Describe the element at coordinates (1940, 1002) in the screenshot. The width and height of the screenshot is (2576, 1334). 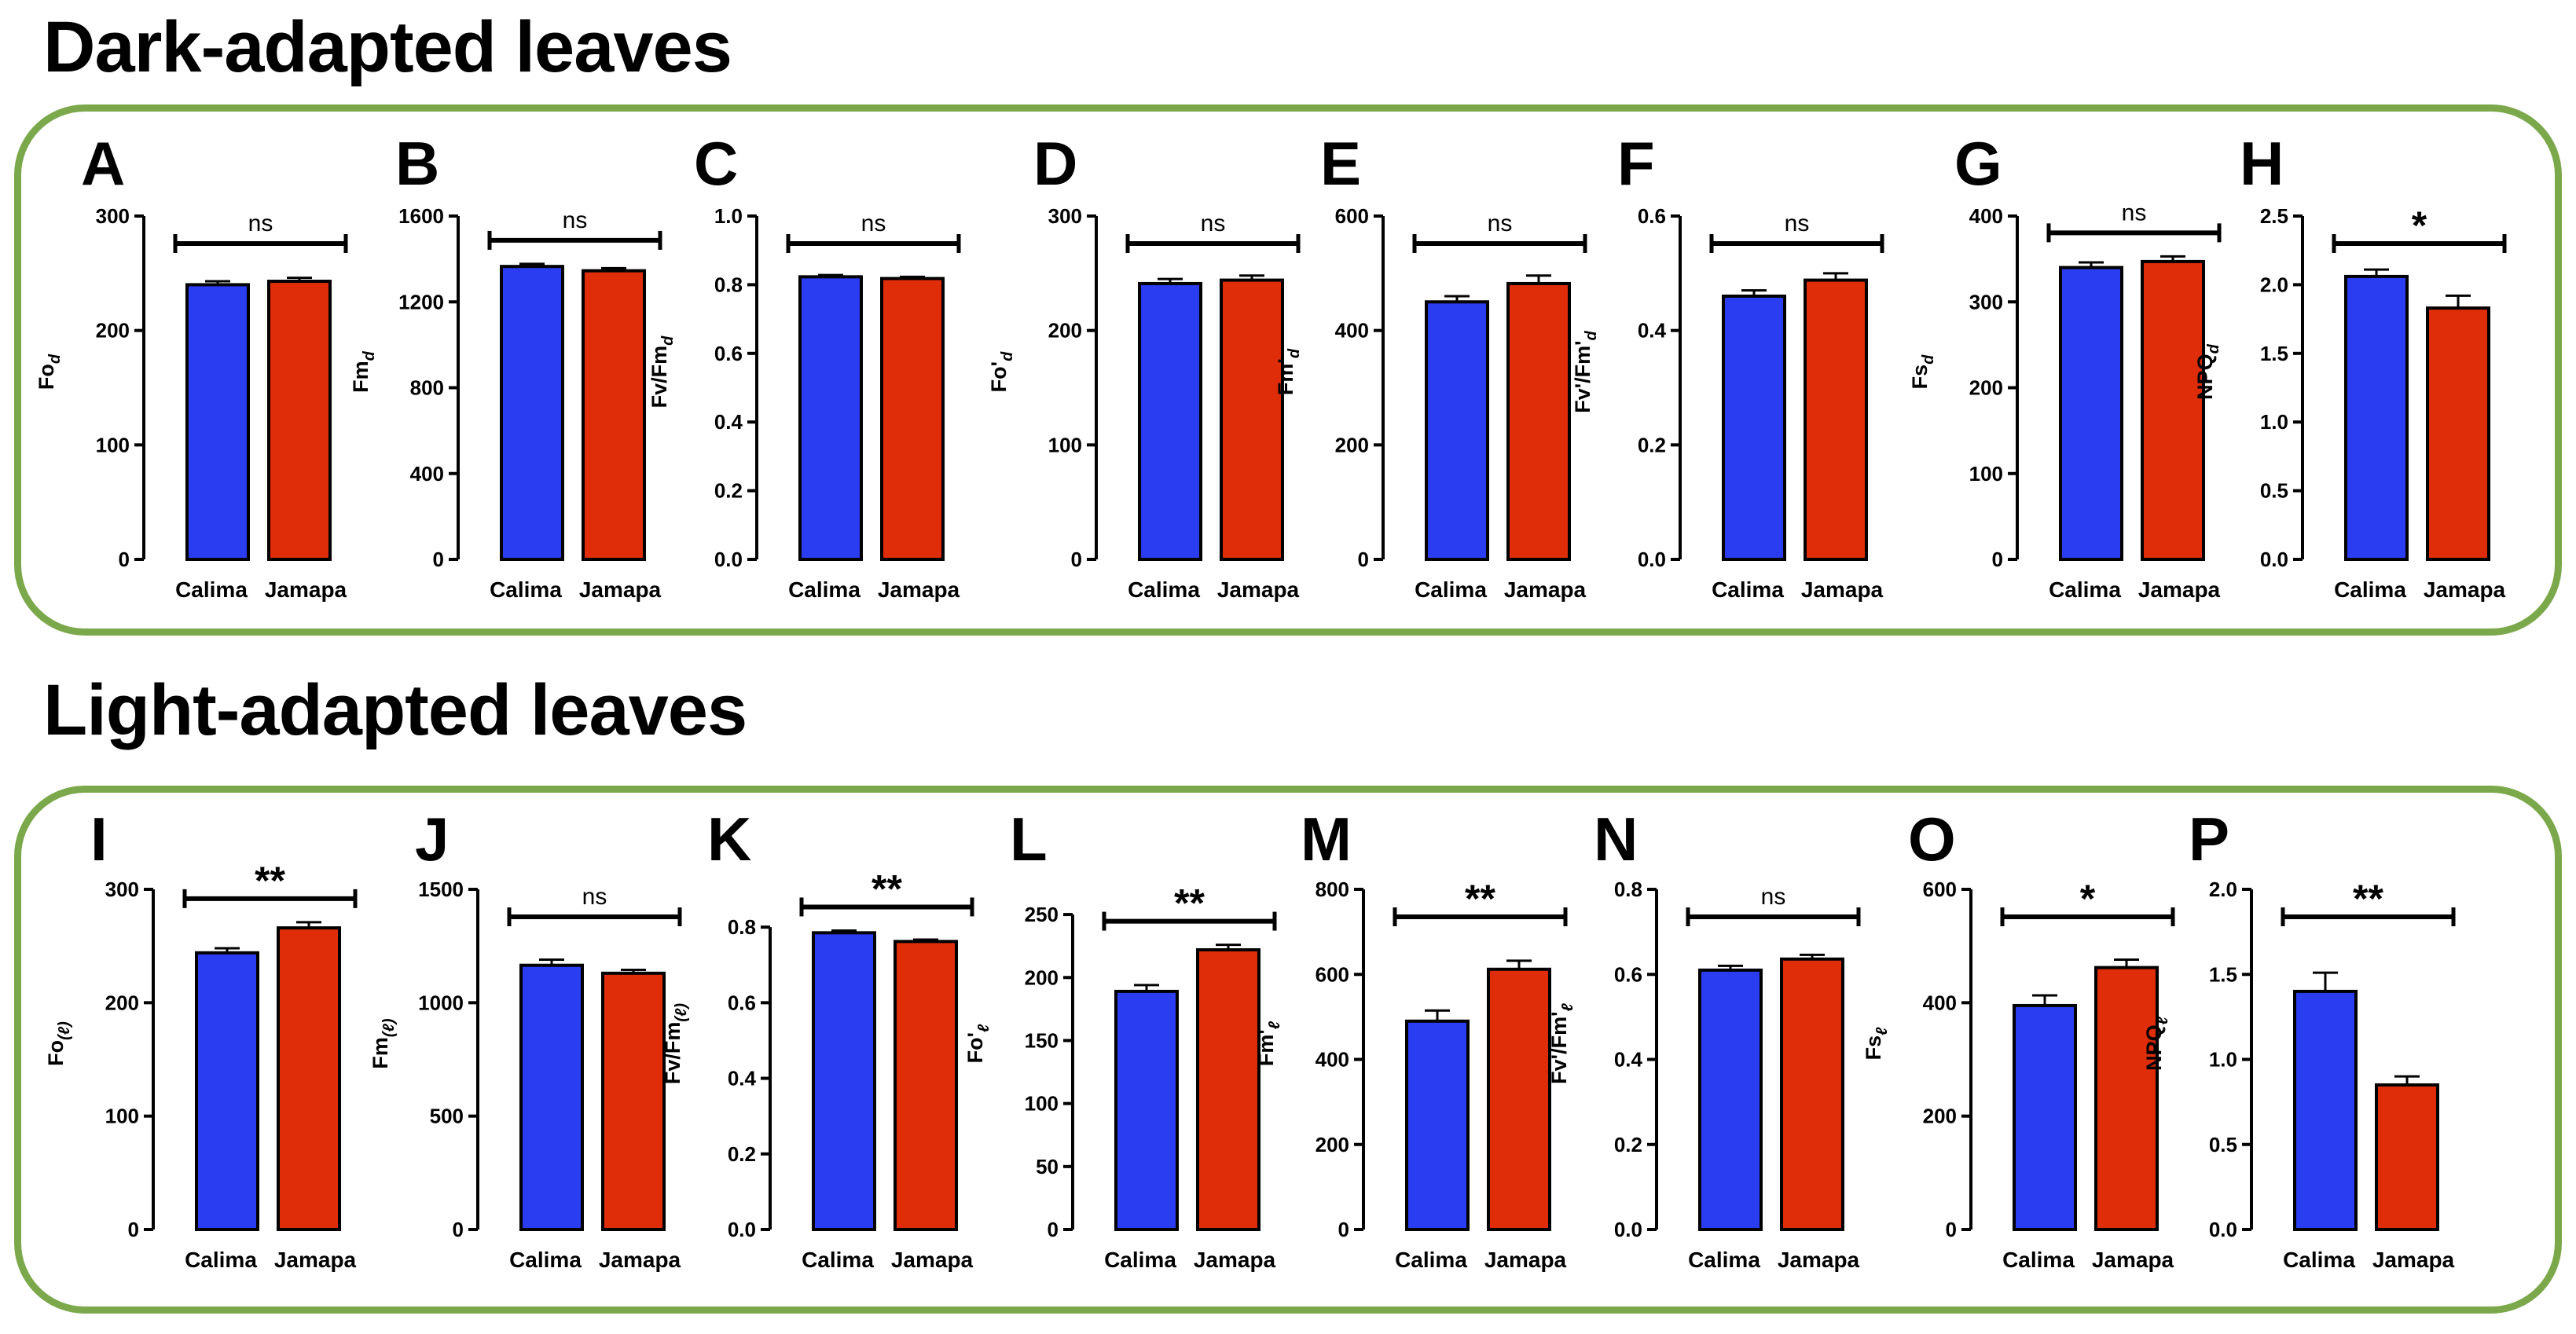
I see `y-tick-label: 400` at that location.